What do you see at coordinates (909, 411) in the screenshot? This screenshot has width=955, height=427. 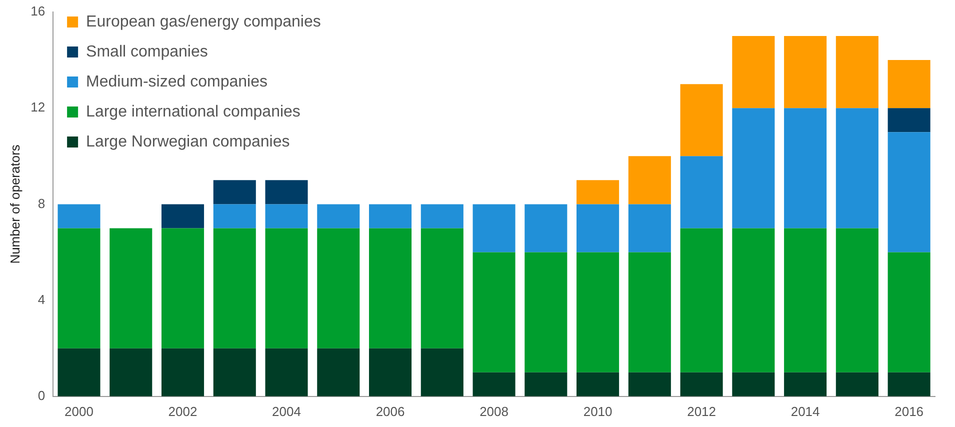 I see `x-tick-label: 2016` at bounding box center [909, 411].